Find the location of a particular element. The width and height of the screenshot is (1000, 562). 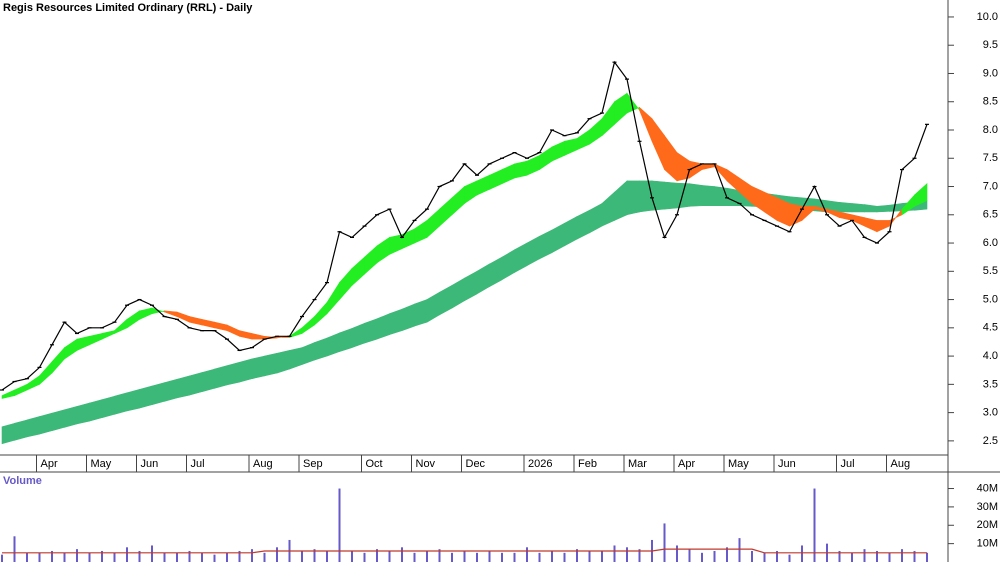

x-tick-label: Oct is located at coordinates (374, 464).